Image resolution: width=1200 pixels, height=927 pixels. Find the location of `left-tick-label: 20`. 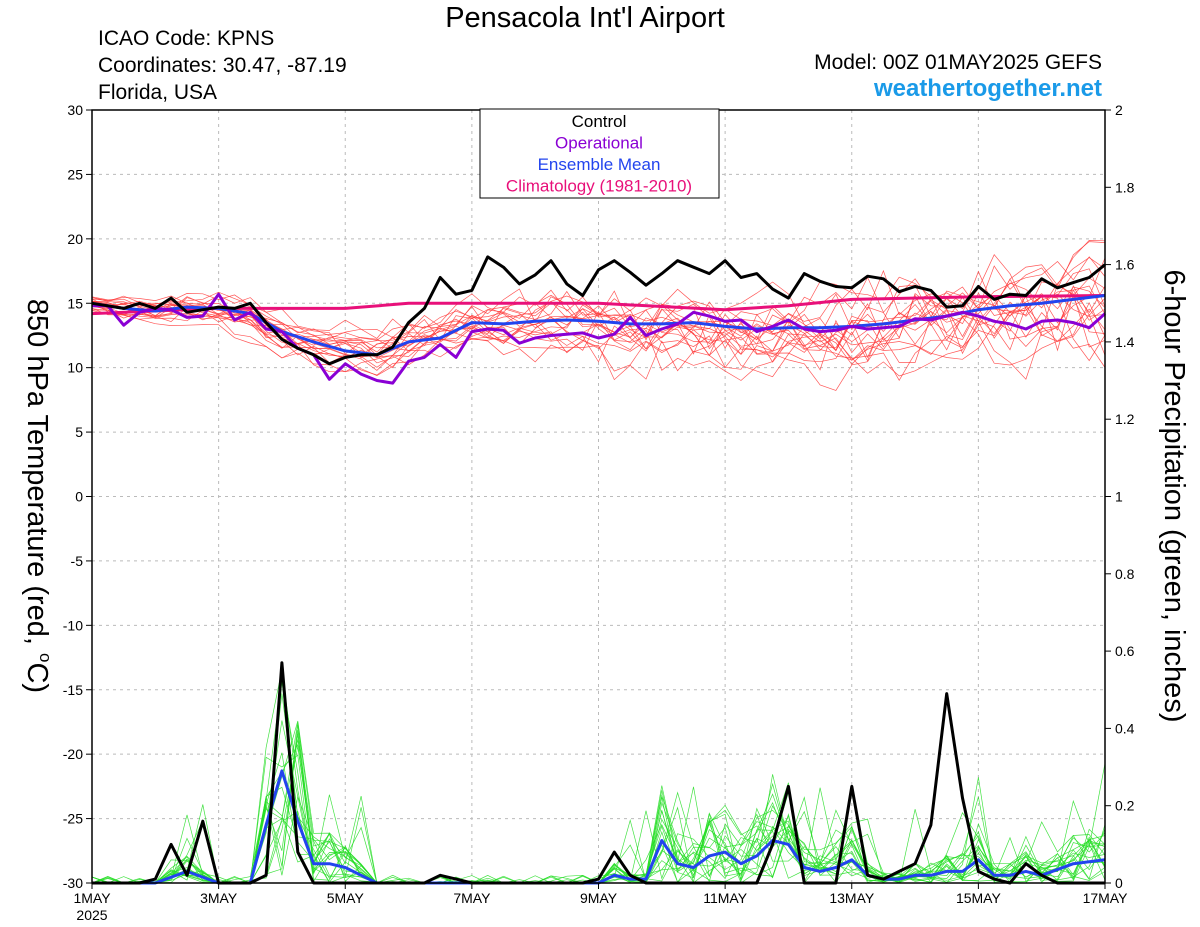

left-tick-label: 20 is located at coordinates (75, 239).